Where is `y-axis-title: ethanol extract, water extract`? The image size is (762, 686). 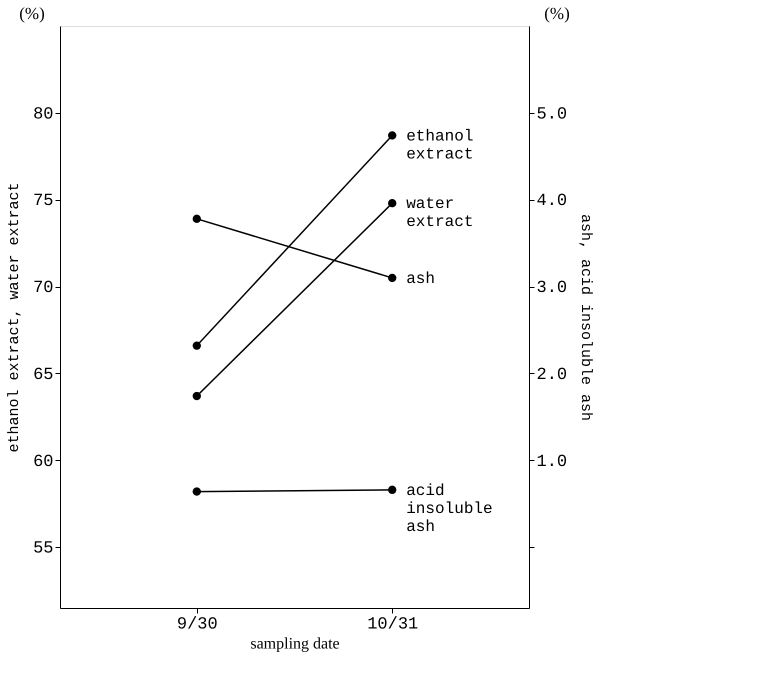
y-axis-title: ethanol extract, water extract is located at coordinates (15, 317).